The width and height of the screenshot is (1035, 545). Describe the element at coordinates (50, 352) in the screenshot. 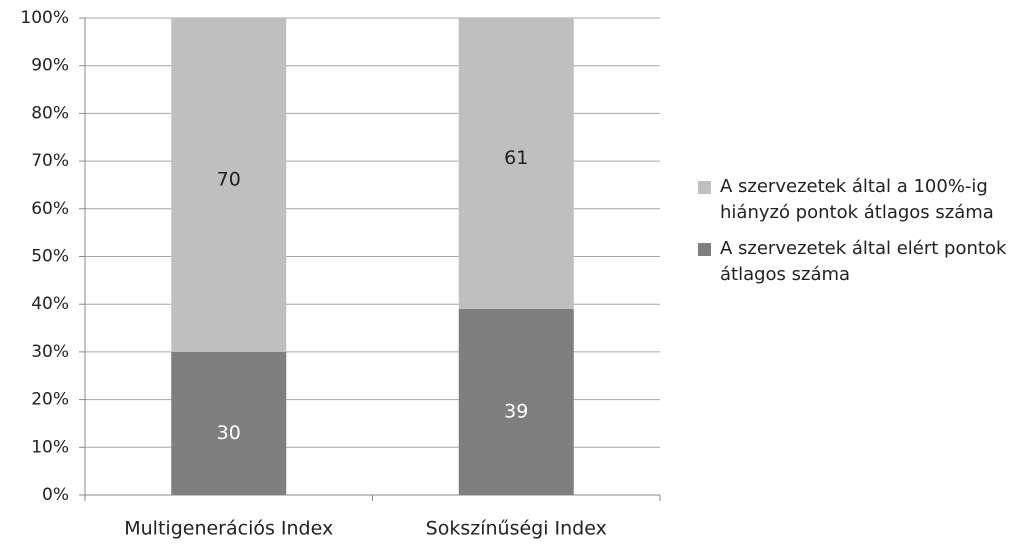

I see `y-tick-label: 30%` at that location.